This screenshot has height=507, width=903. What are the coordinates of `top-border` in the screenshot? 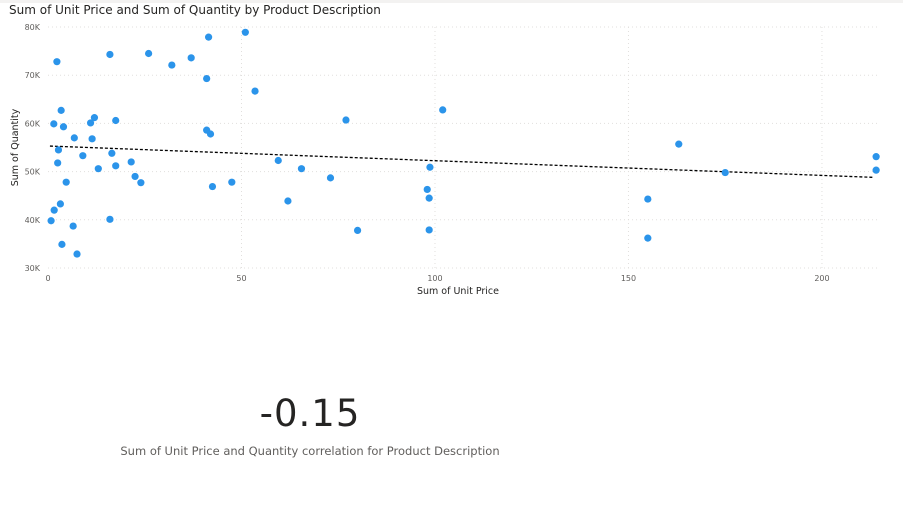 It's located at (451, 1).